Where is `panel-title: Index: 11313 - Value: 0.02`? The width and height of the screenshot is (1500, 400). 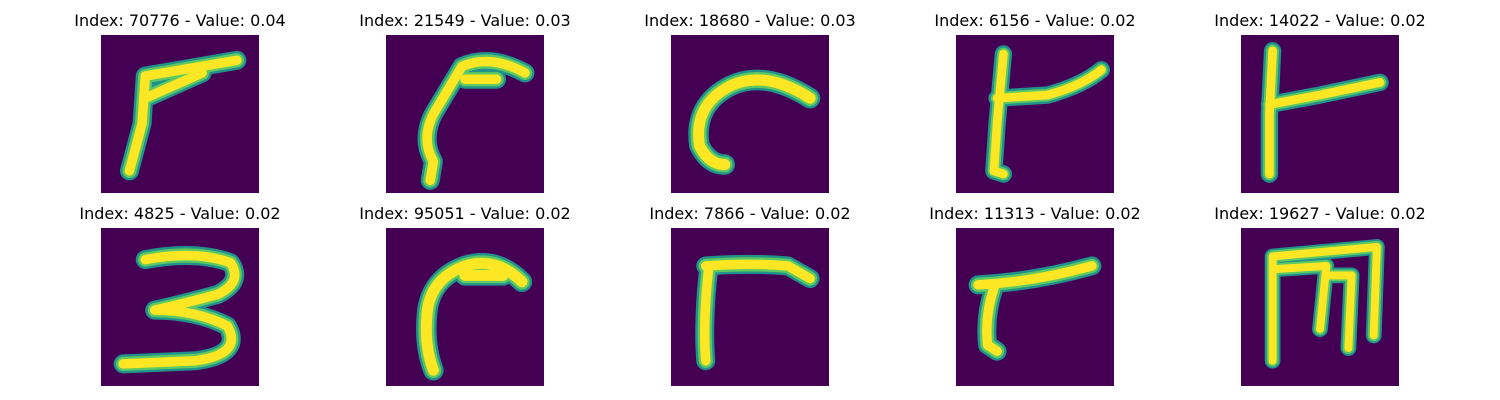 panel-title: Index: 11313 - Value: 0.02 is located at coordinates (1035, 213).